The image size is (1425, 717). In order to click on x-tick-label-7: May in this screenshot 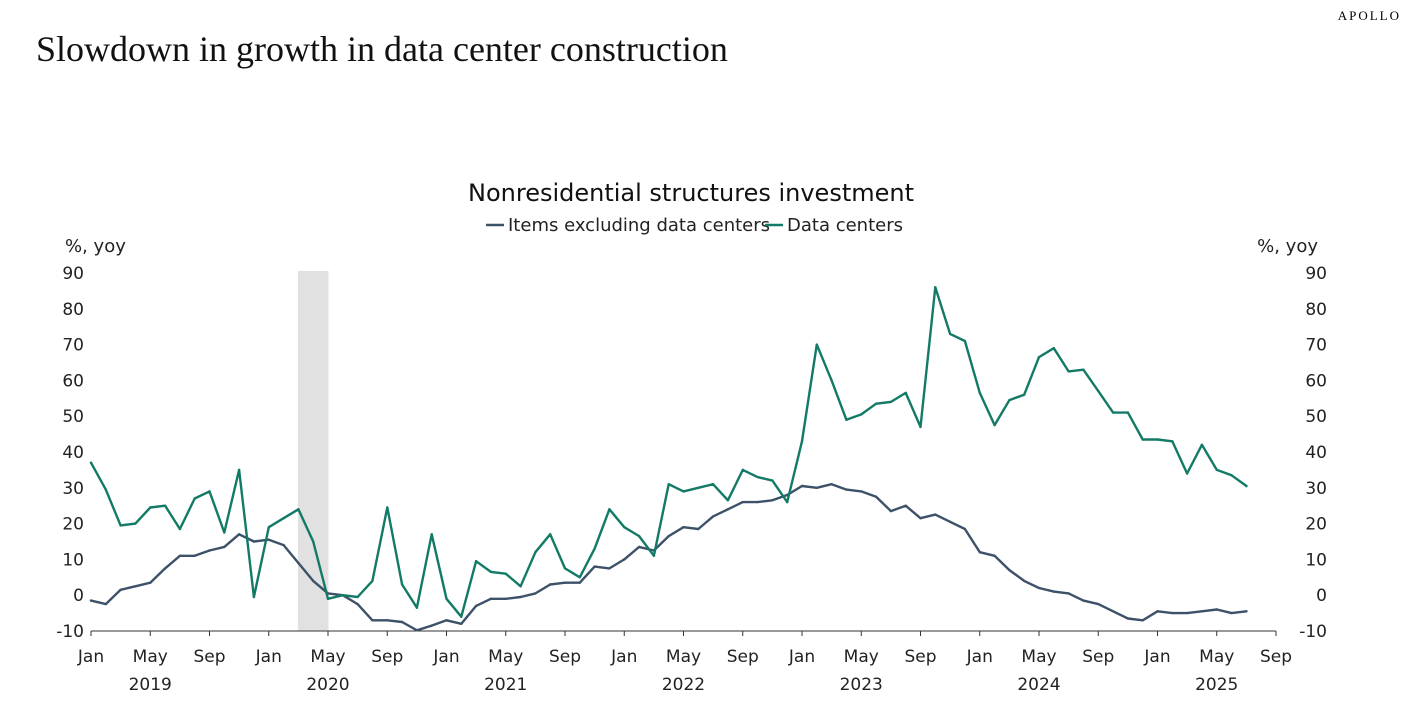, I will do `click(505, 657)`.